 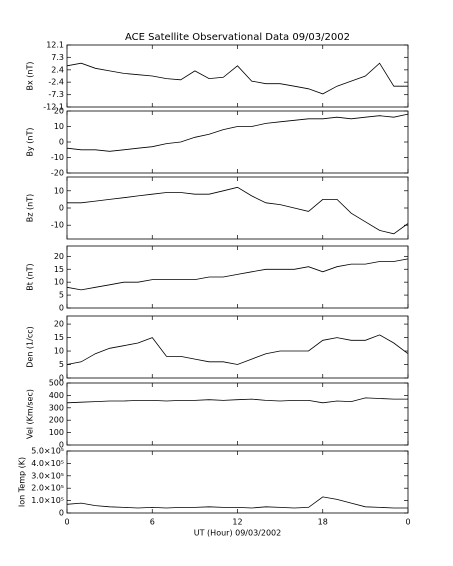 What do you see at coordinates (56, 432) in the screenshot?
I see `y-tick-label: 100` at bounding box center [56, 432].